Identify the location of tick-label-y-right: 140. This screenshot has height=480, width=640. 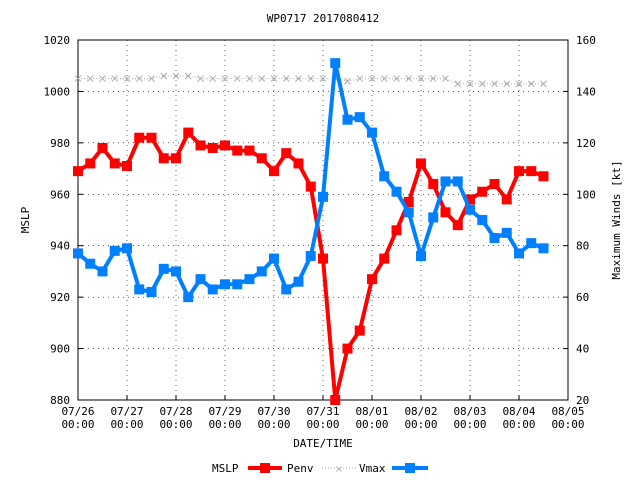
(586, 91).